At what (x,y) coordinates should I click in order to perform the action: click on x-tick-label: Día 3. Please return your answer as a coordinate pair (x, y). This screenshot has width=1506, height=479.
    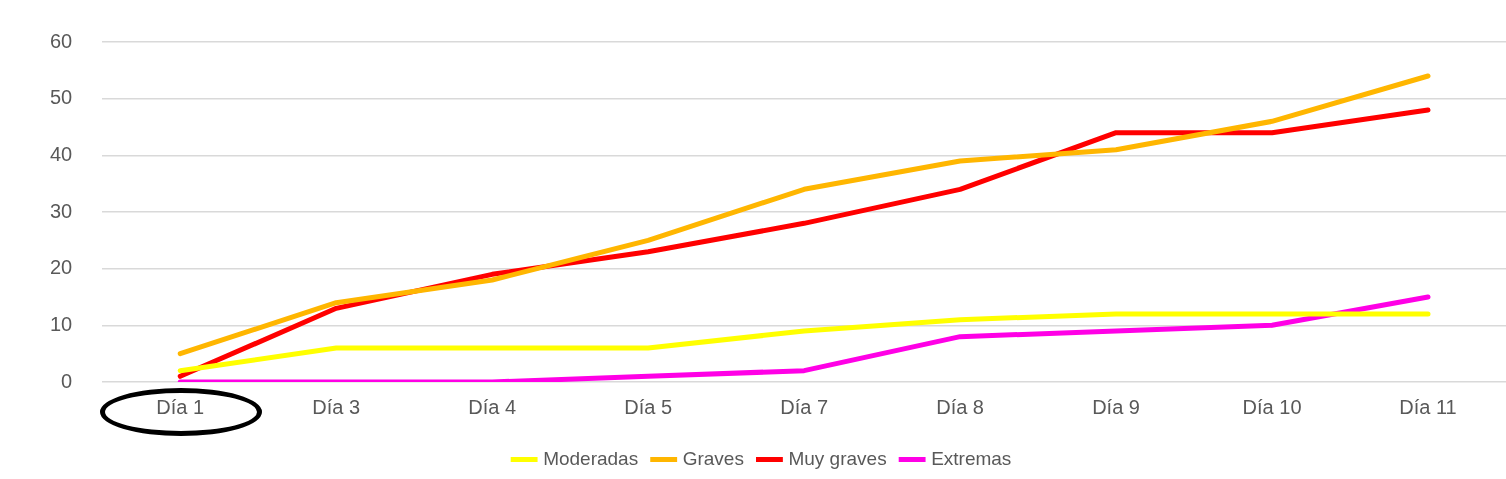
    Looking at the image, I should click on (336, 406).